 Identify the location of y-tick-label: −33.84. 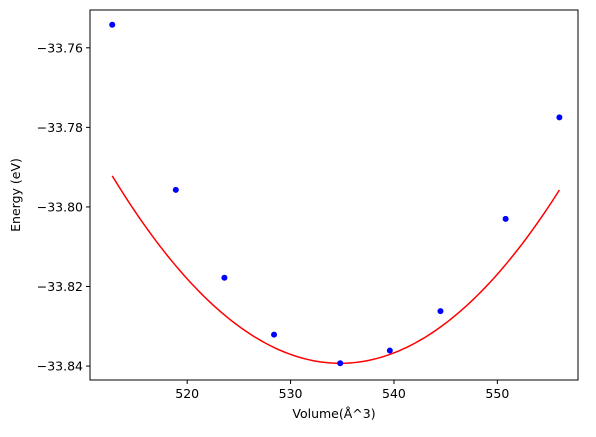
(60, 366).